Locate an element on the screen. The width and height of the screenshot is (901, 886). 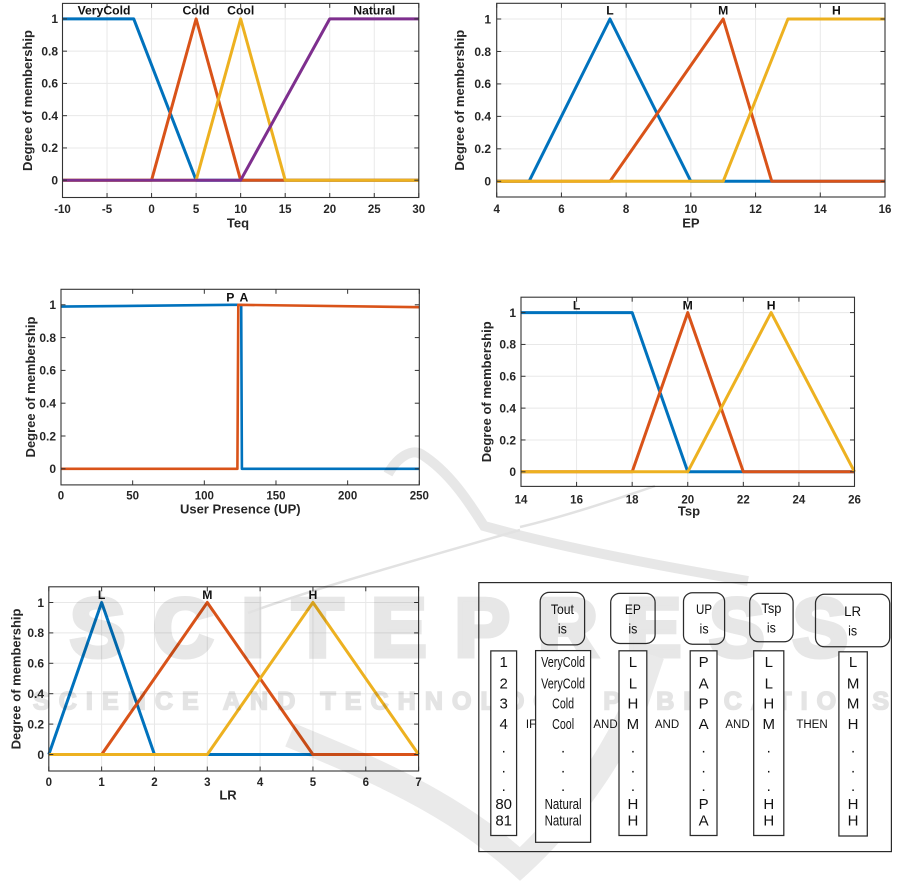
svg-text: 5 is located at coordinates (313, 783).